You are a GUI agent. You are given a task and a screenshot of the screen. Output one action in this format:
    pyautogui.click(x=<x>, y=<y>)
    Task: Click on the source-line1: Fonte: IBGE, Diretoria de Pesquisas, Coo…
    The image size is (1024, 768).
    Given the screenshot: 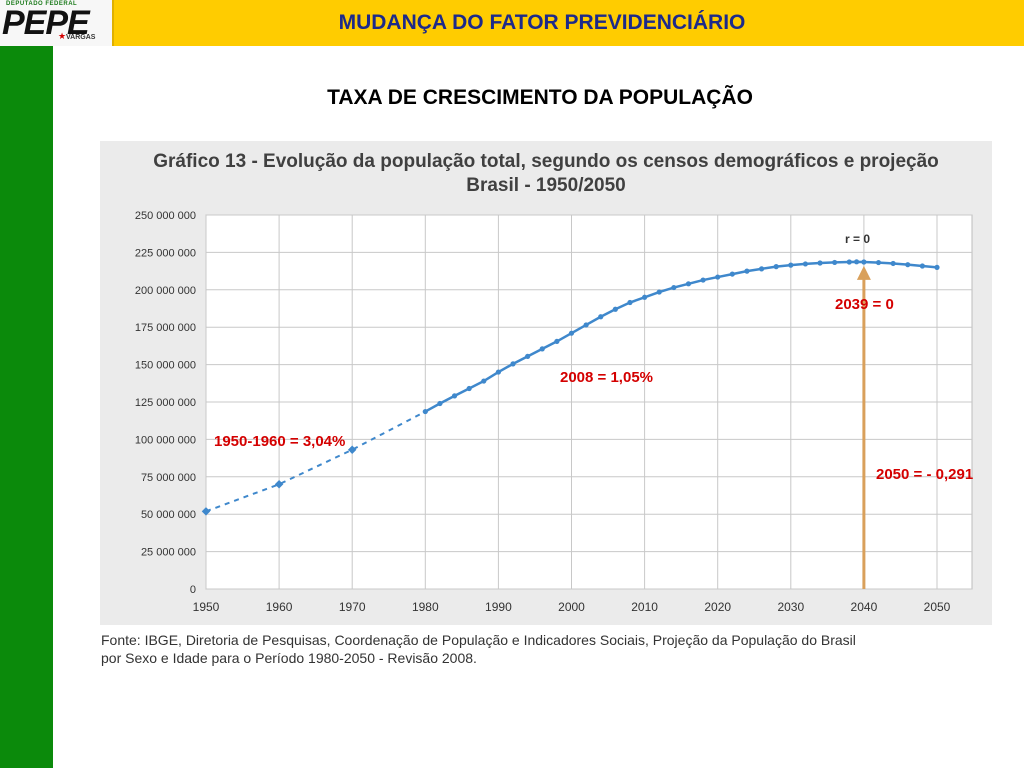 What is the action you would take?
    pyautogui.click(x=478, y=640)
    